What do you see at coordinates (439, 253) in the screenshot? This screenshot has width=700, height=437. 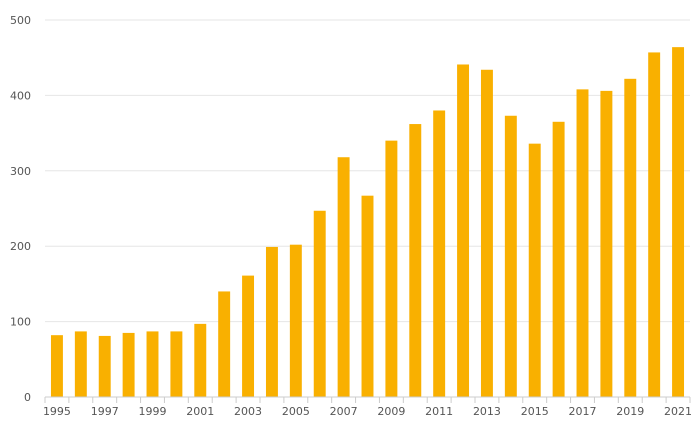 I see `bar-2011` at bounding box center [439, 253].